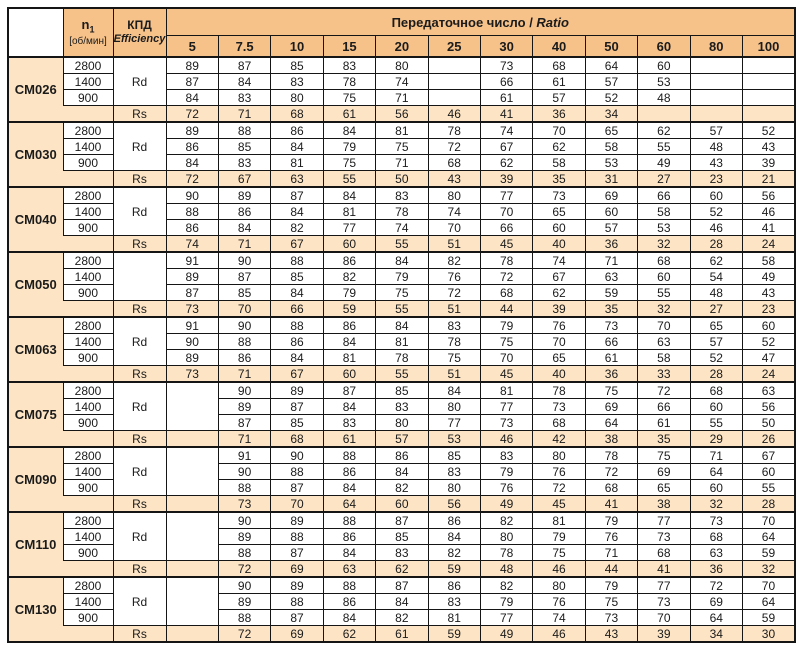 This screenshot has width=804, height=657. I want to click on rs-value-cell: 46, so click(454, 114).